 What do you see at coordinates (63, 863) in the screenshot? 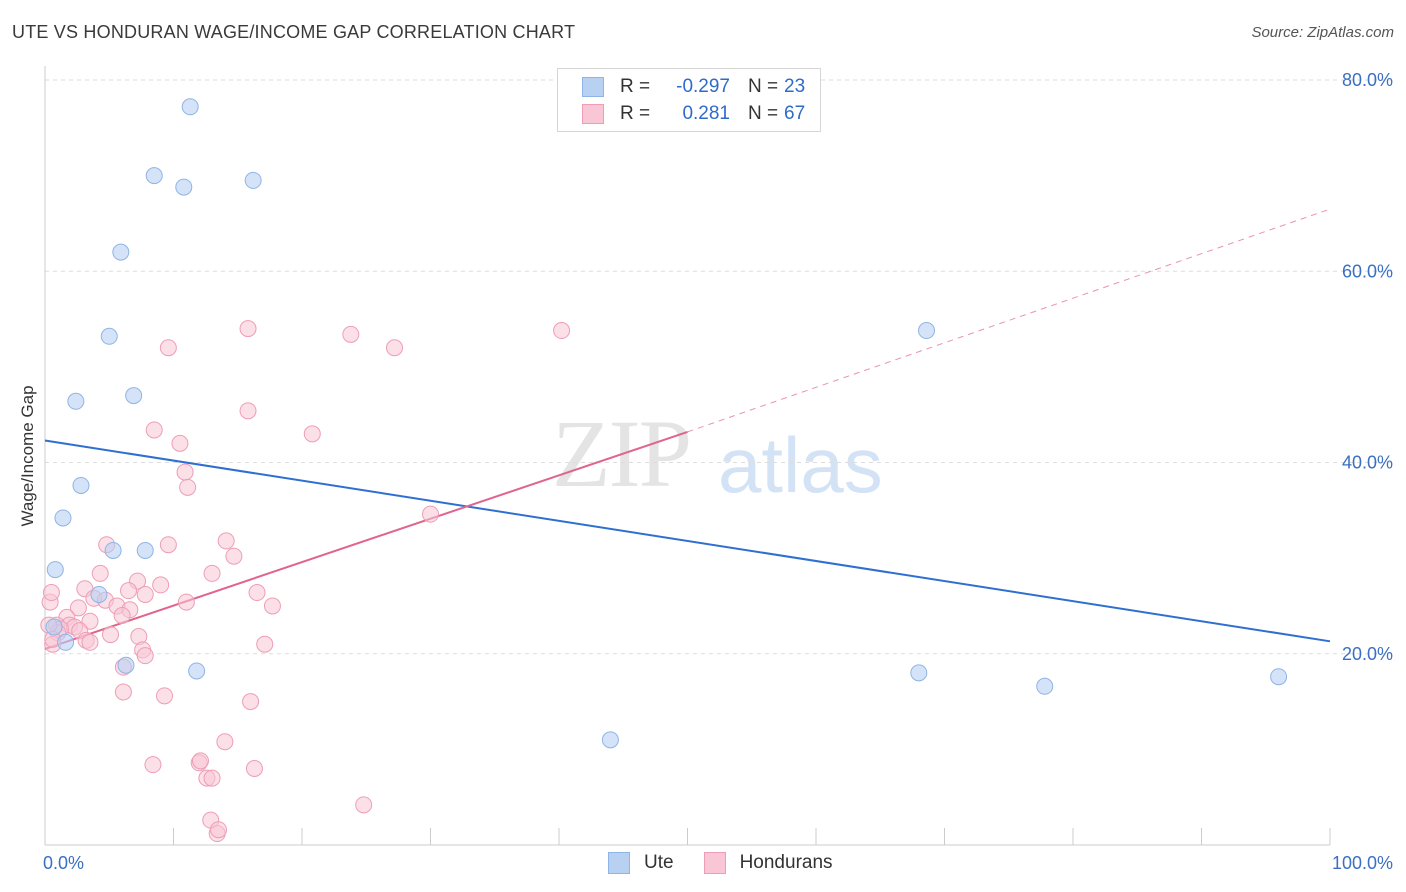
I see `x-tick-label: 0.0%` at bounding box center [63, 863].